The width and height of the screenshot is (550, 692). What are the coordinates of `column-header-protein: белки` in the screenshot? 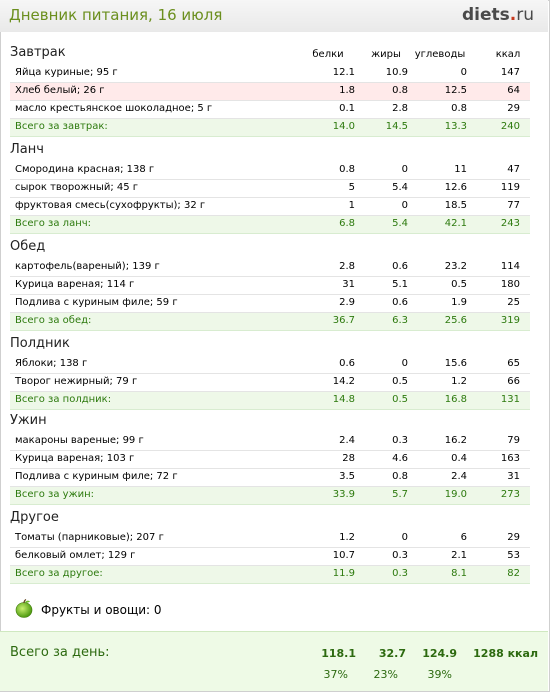 It's located at (328, 54).